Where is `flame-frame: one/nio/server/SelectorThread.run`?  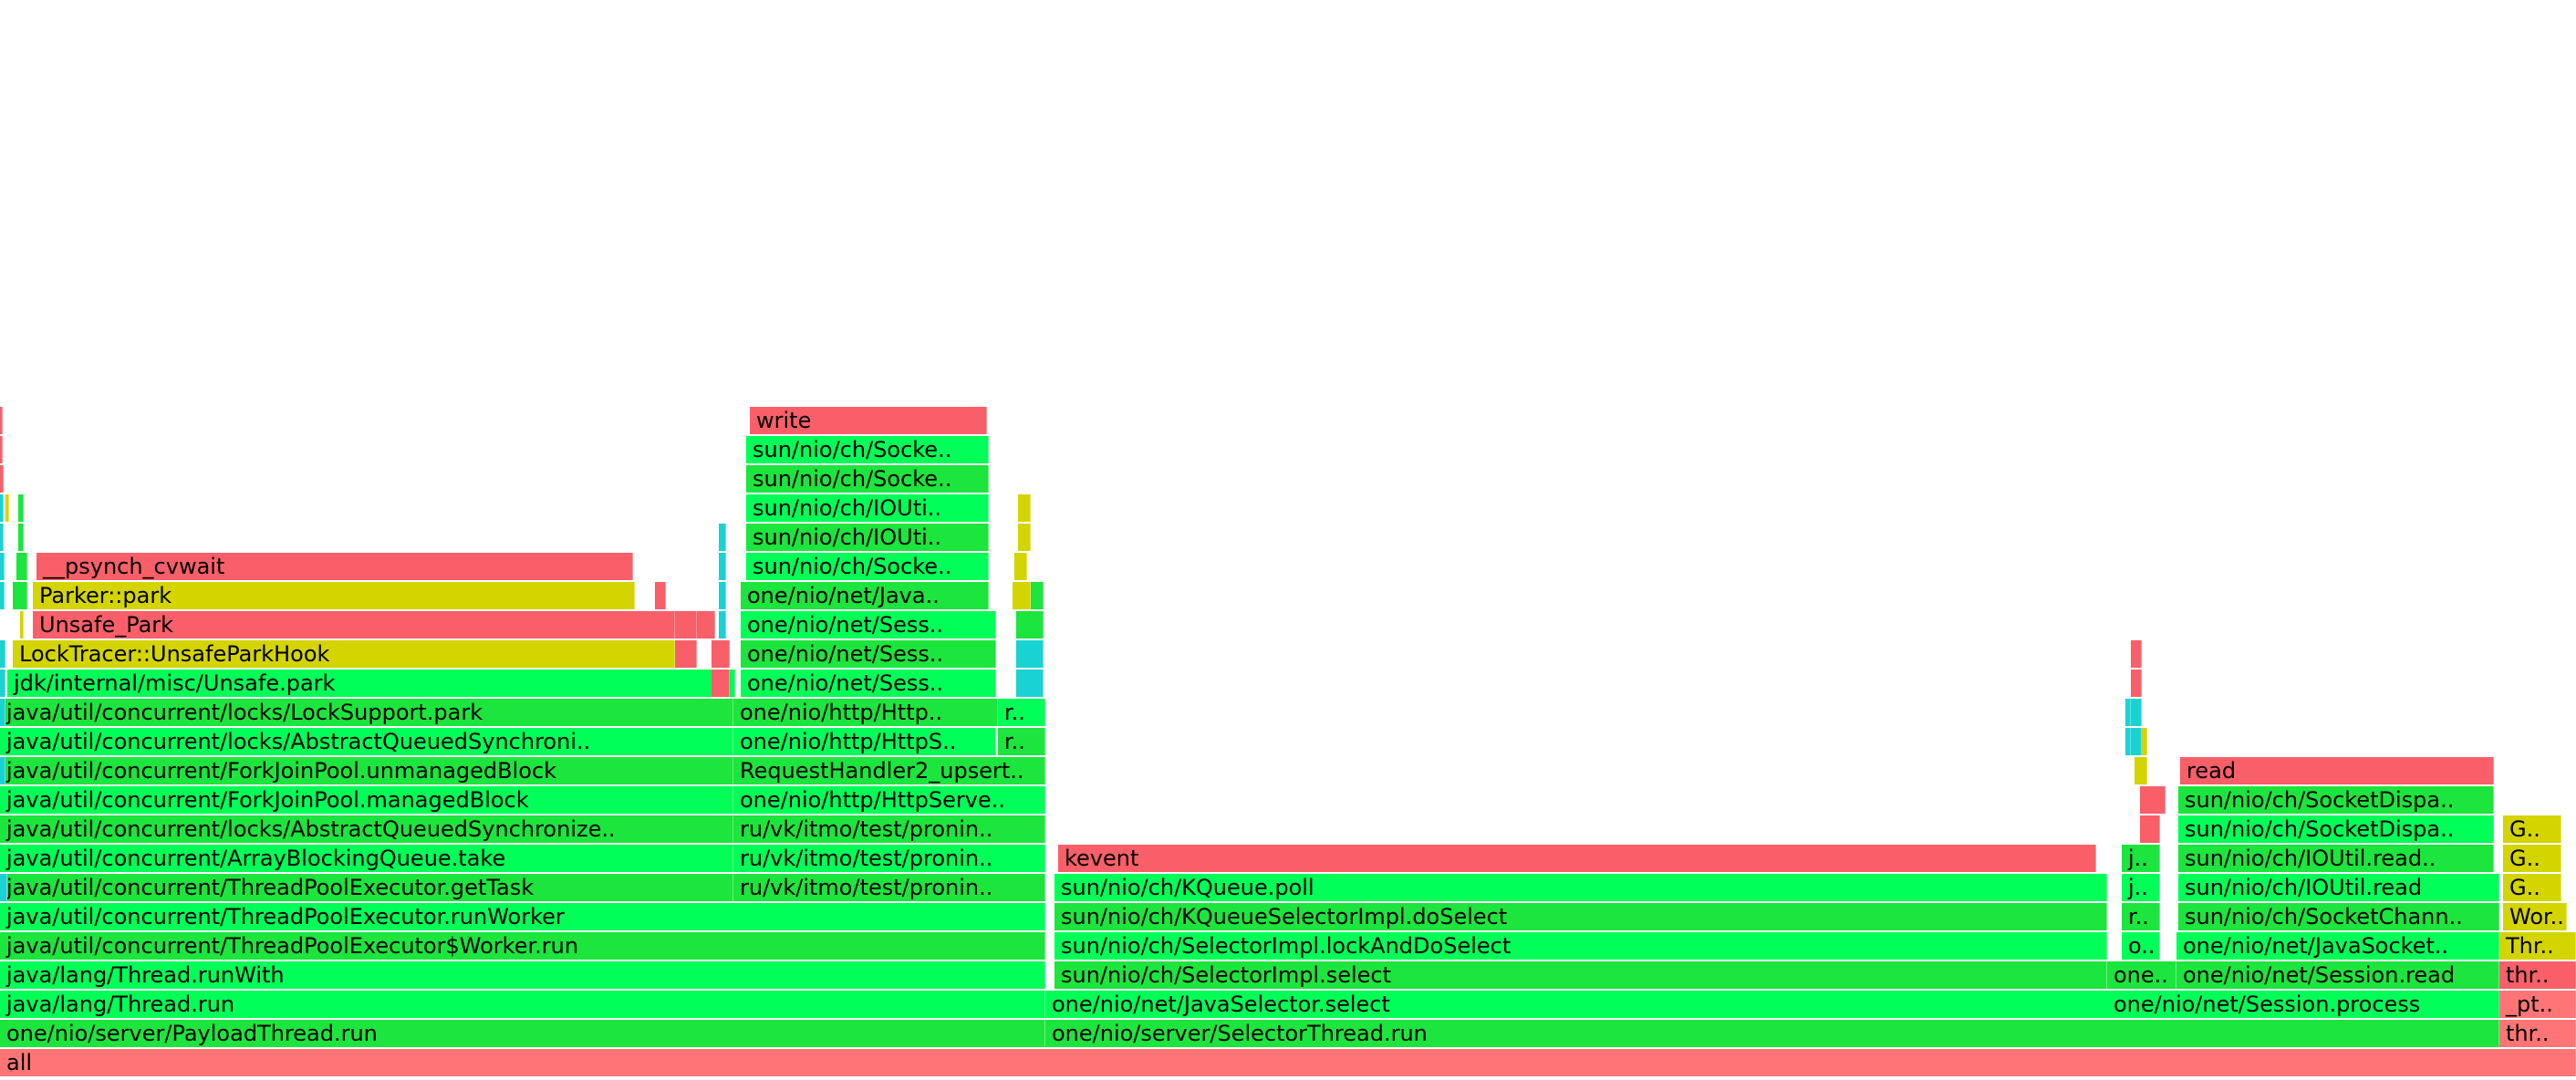 flame-frame: one/nio/server/SelectorThread.run is located at coordinates (1772, 1034).